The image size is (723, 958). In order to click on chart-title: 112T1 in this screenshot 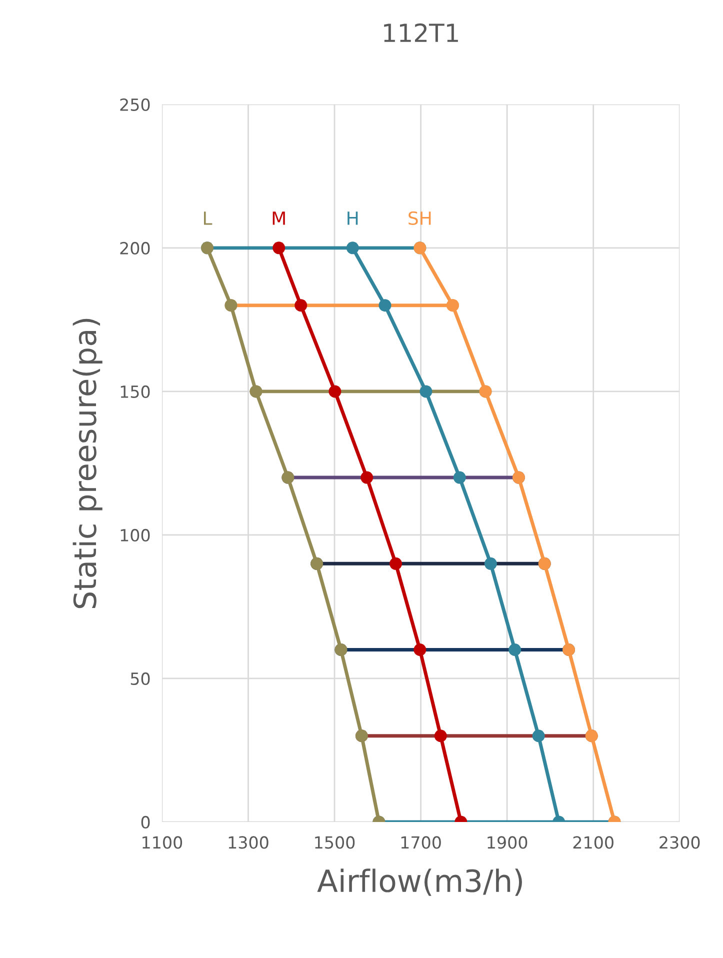, I will do `click(421, 32)`.